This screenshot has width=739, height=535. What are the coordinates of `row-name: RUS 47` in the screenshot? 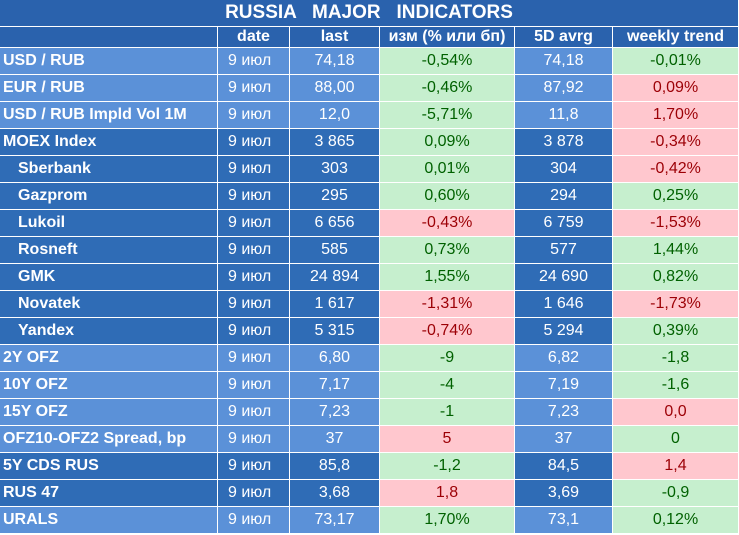 It's located at (109, 493).